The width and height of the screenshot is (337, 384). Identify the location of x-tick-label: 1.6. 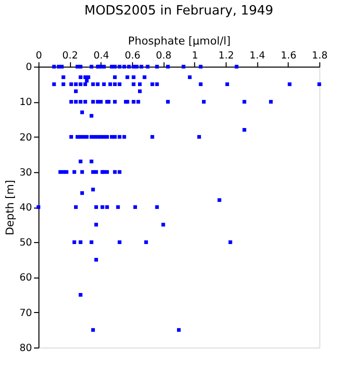
(288, 56).